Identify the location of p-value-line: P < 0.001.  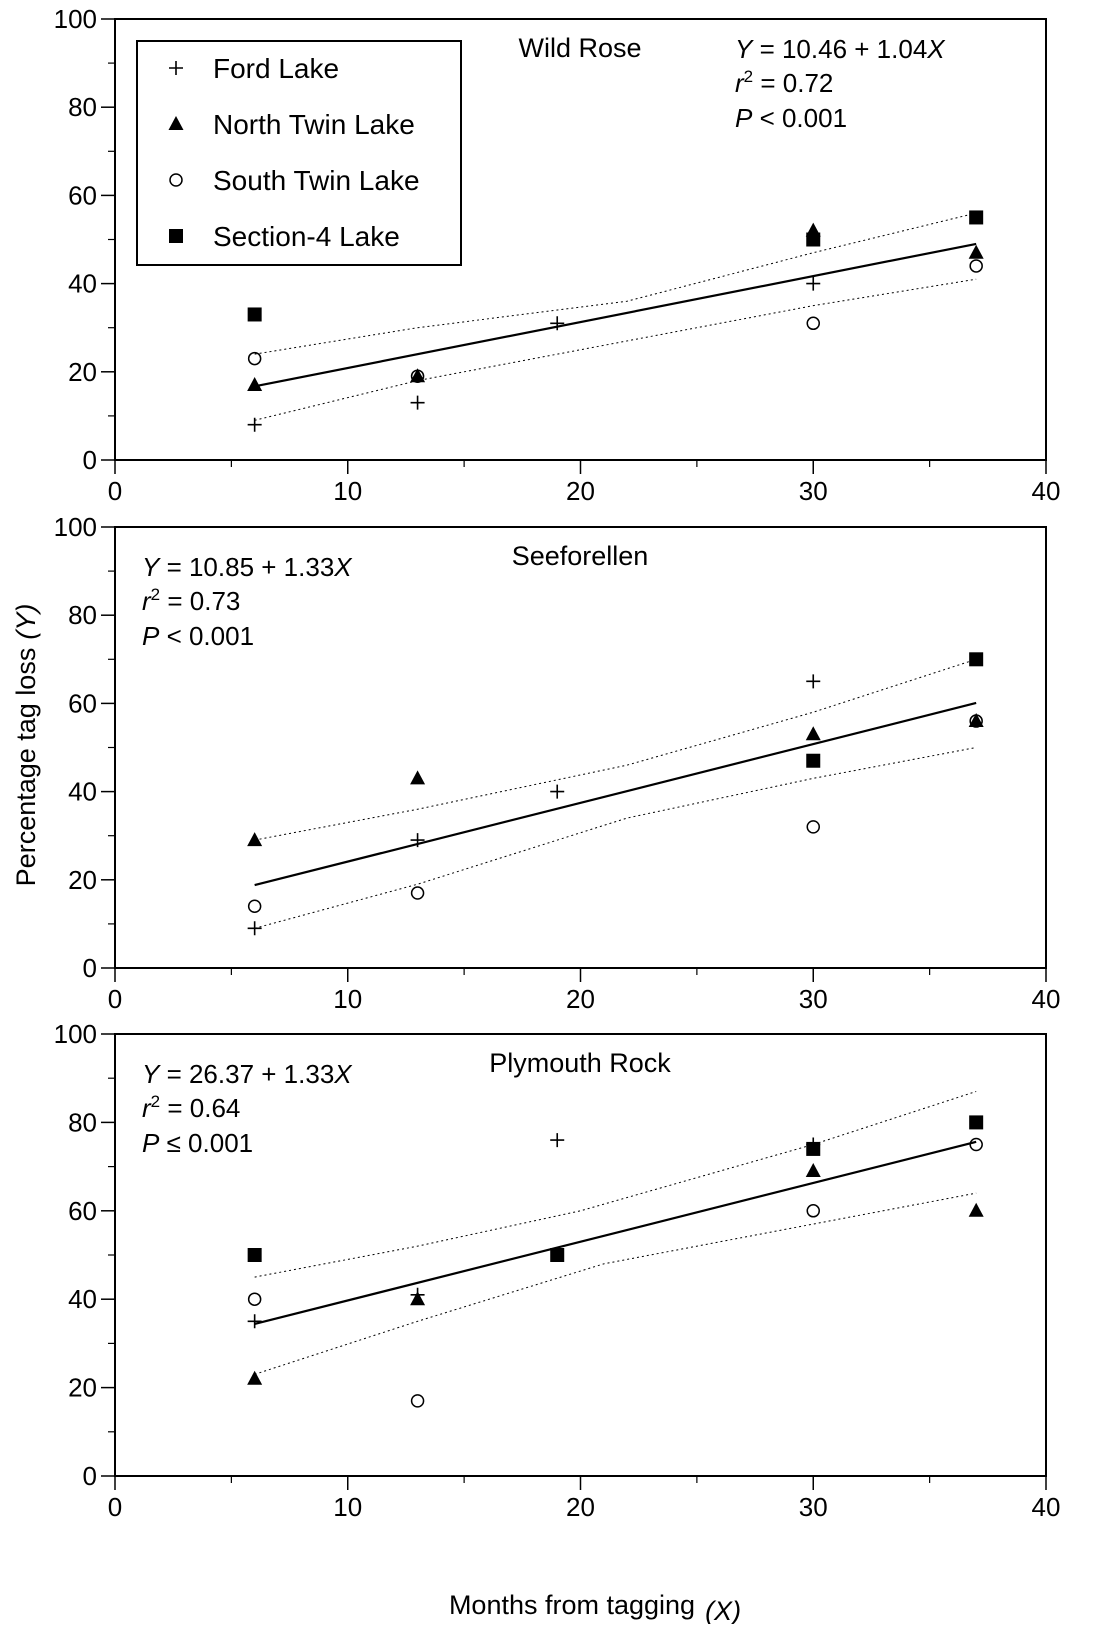
(198, 636).